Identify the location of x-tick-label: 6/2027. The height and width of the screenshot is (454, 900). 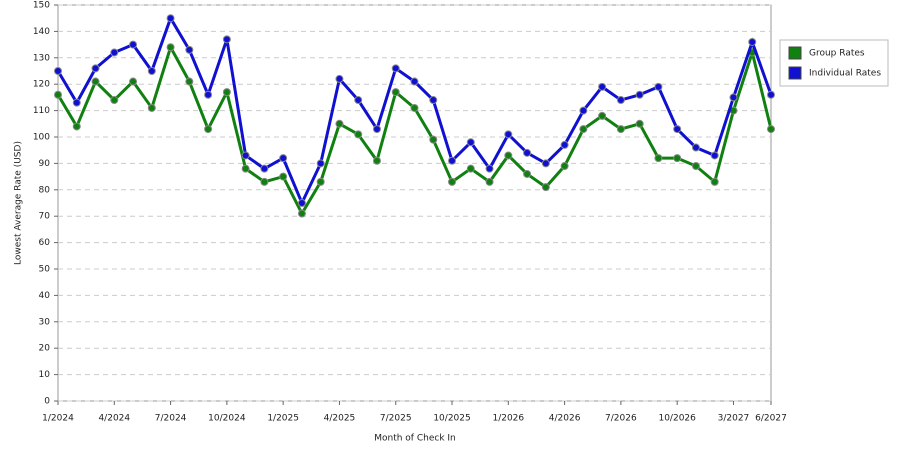
(771, 419).